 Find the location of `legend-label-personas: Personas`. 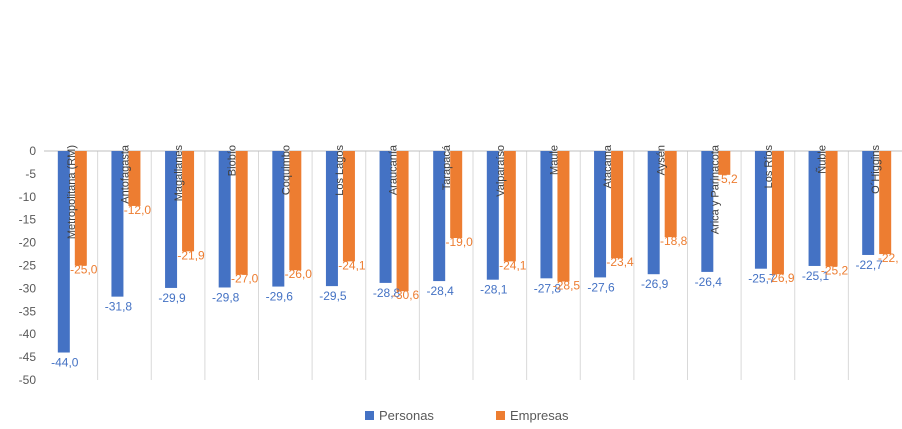

legend-label-personas: Personas is located at coordinates (406, 415).